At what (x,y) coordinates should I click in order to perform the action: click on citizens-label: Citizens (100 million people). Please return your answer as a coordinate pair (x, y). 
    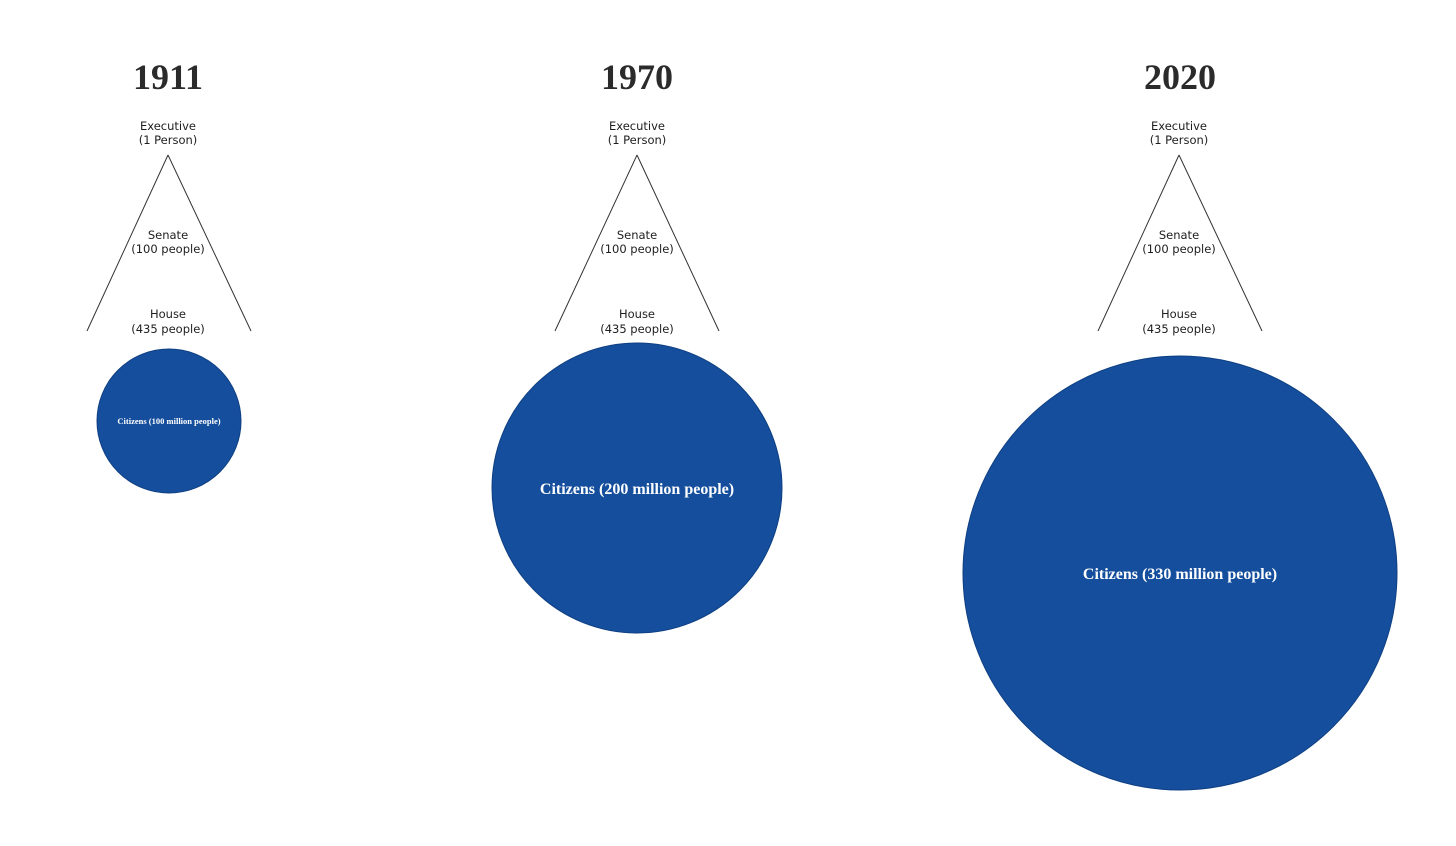
    Looking at the image, I should click on (168, 421).